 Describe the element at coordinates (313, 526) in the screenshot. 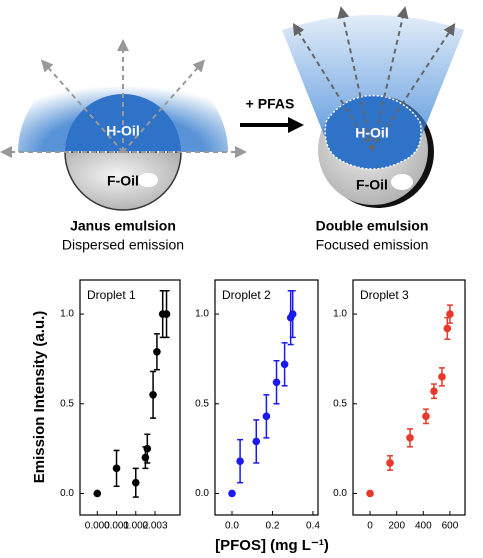

I see `x-tick-label: 0.4` at that location.